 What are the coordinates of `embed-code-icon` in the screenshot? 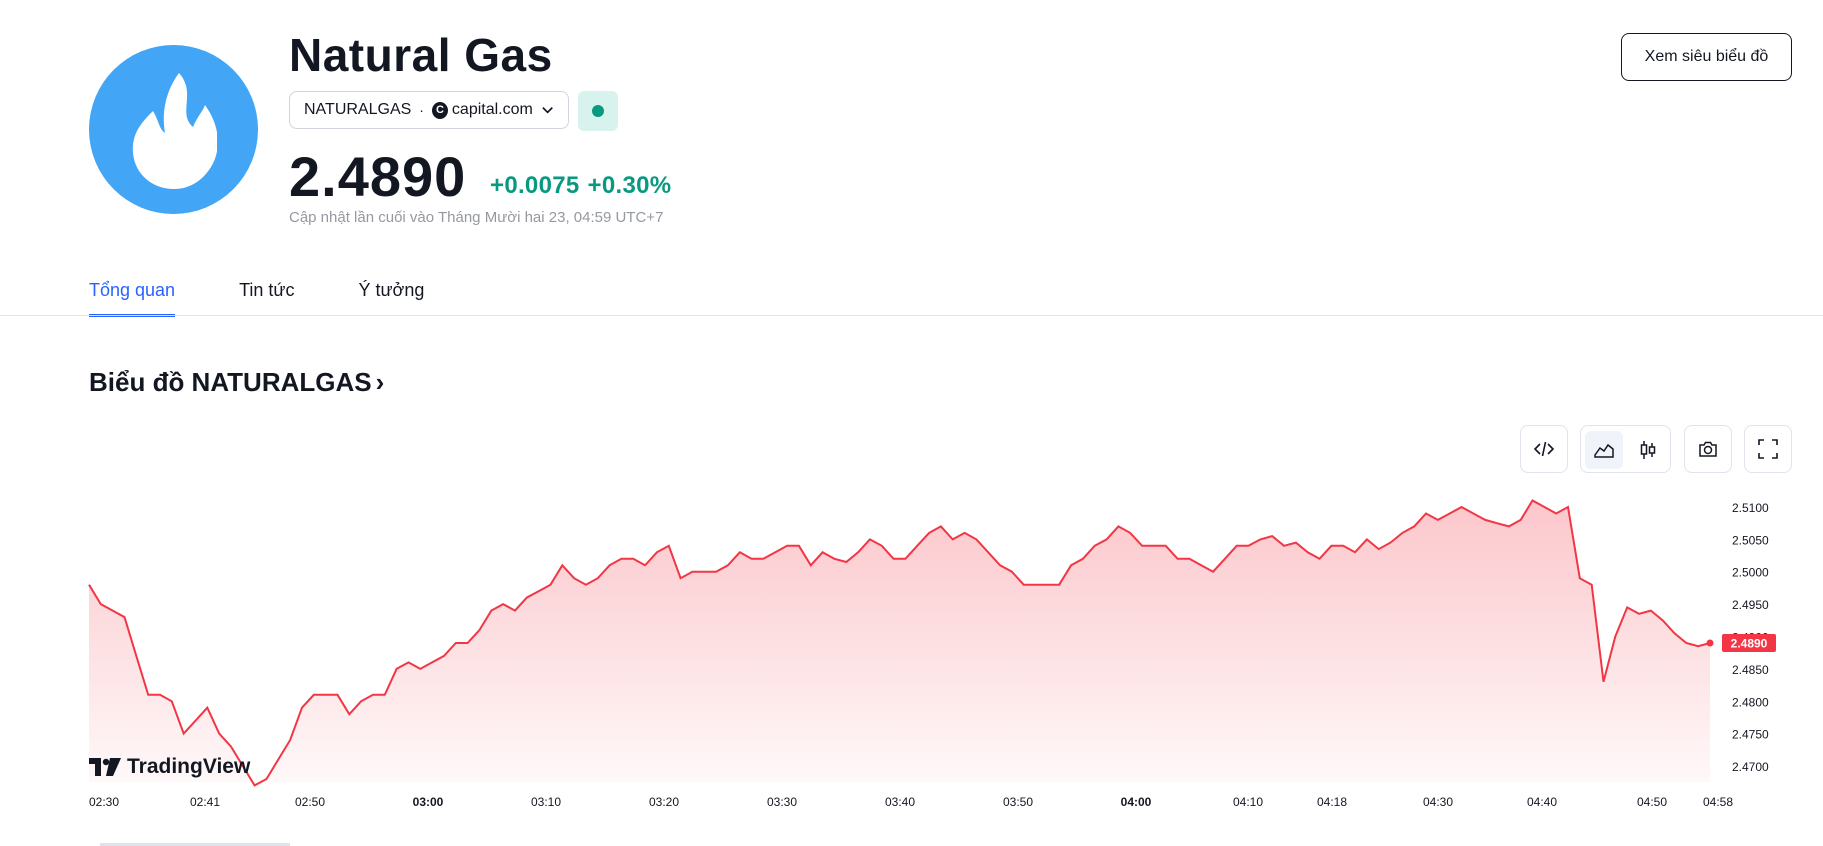 It's located at (1544, 449).